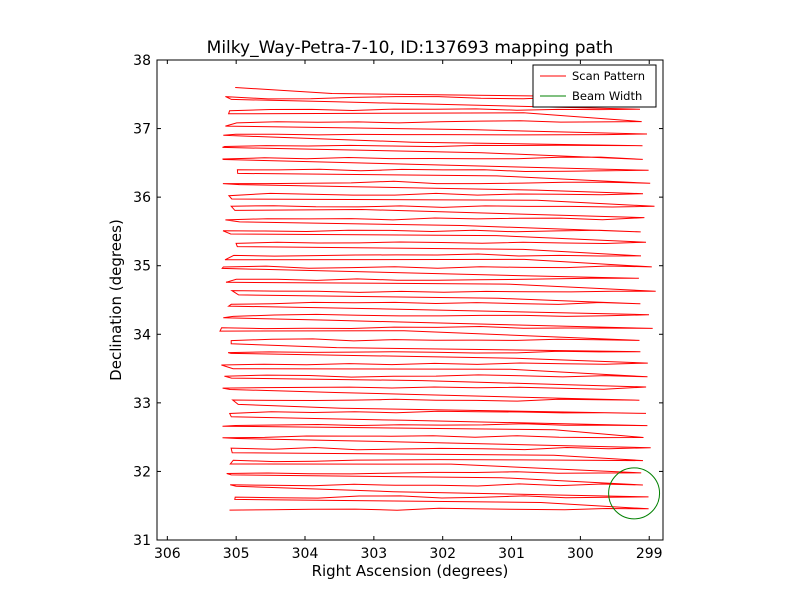 This screenshot has width=800, height=600. What do you see at coordinates (580, 554) in the screenshot?
I see `x-tick-label: 300` at bounding box center [580, 554].